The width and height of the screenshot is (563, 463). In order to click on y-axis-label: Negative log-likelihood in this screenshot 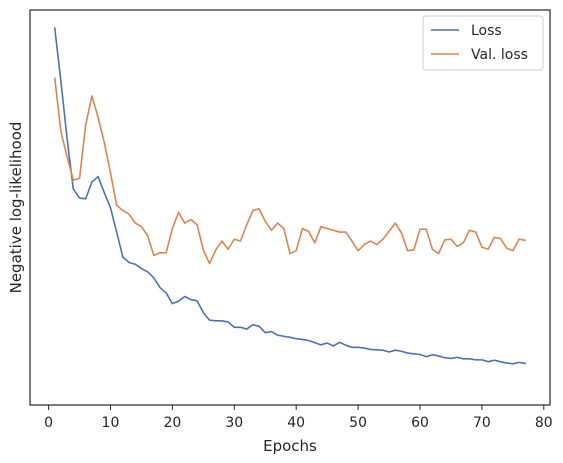, I will do `click(16, 208)`.